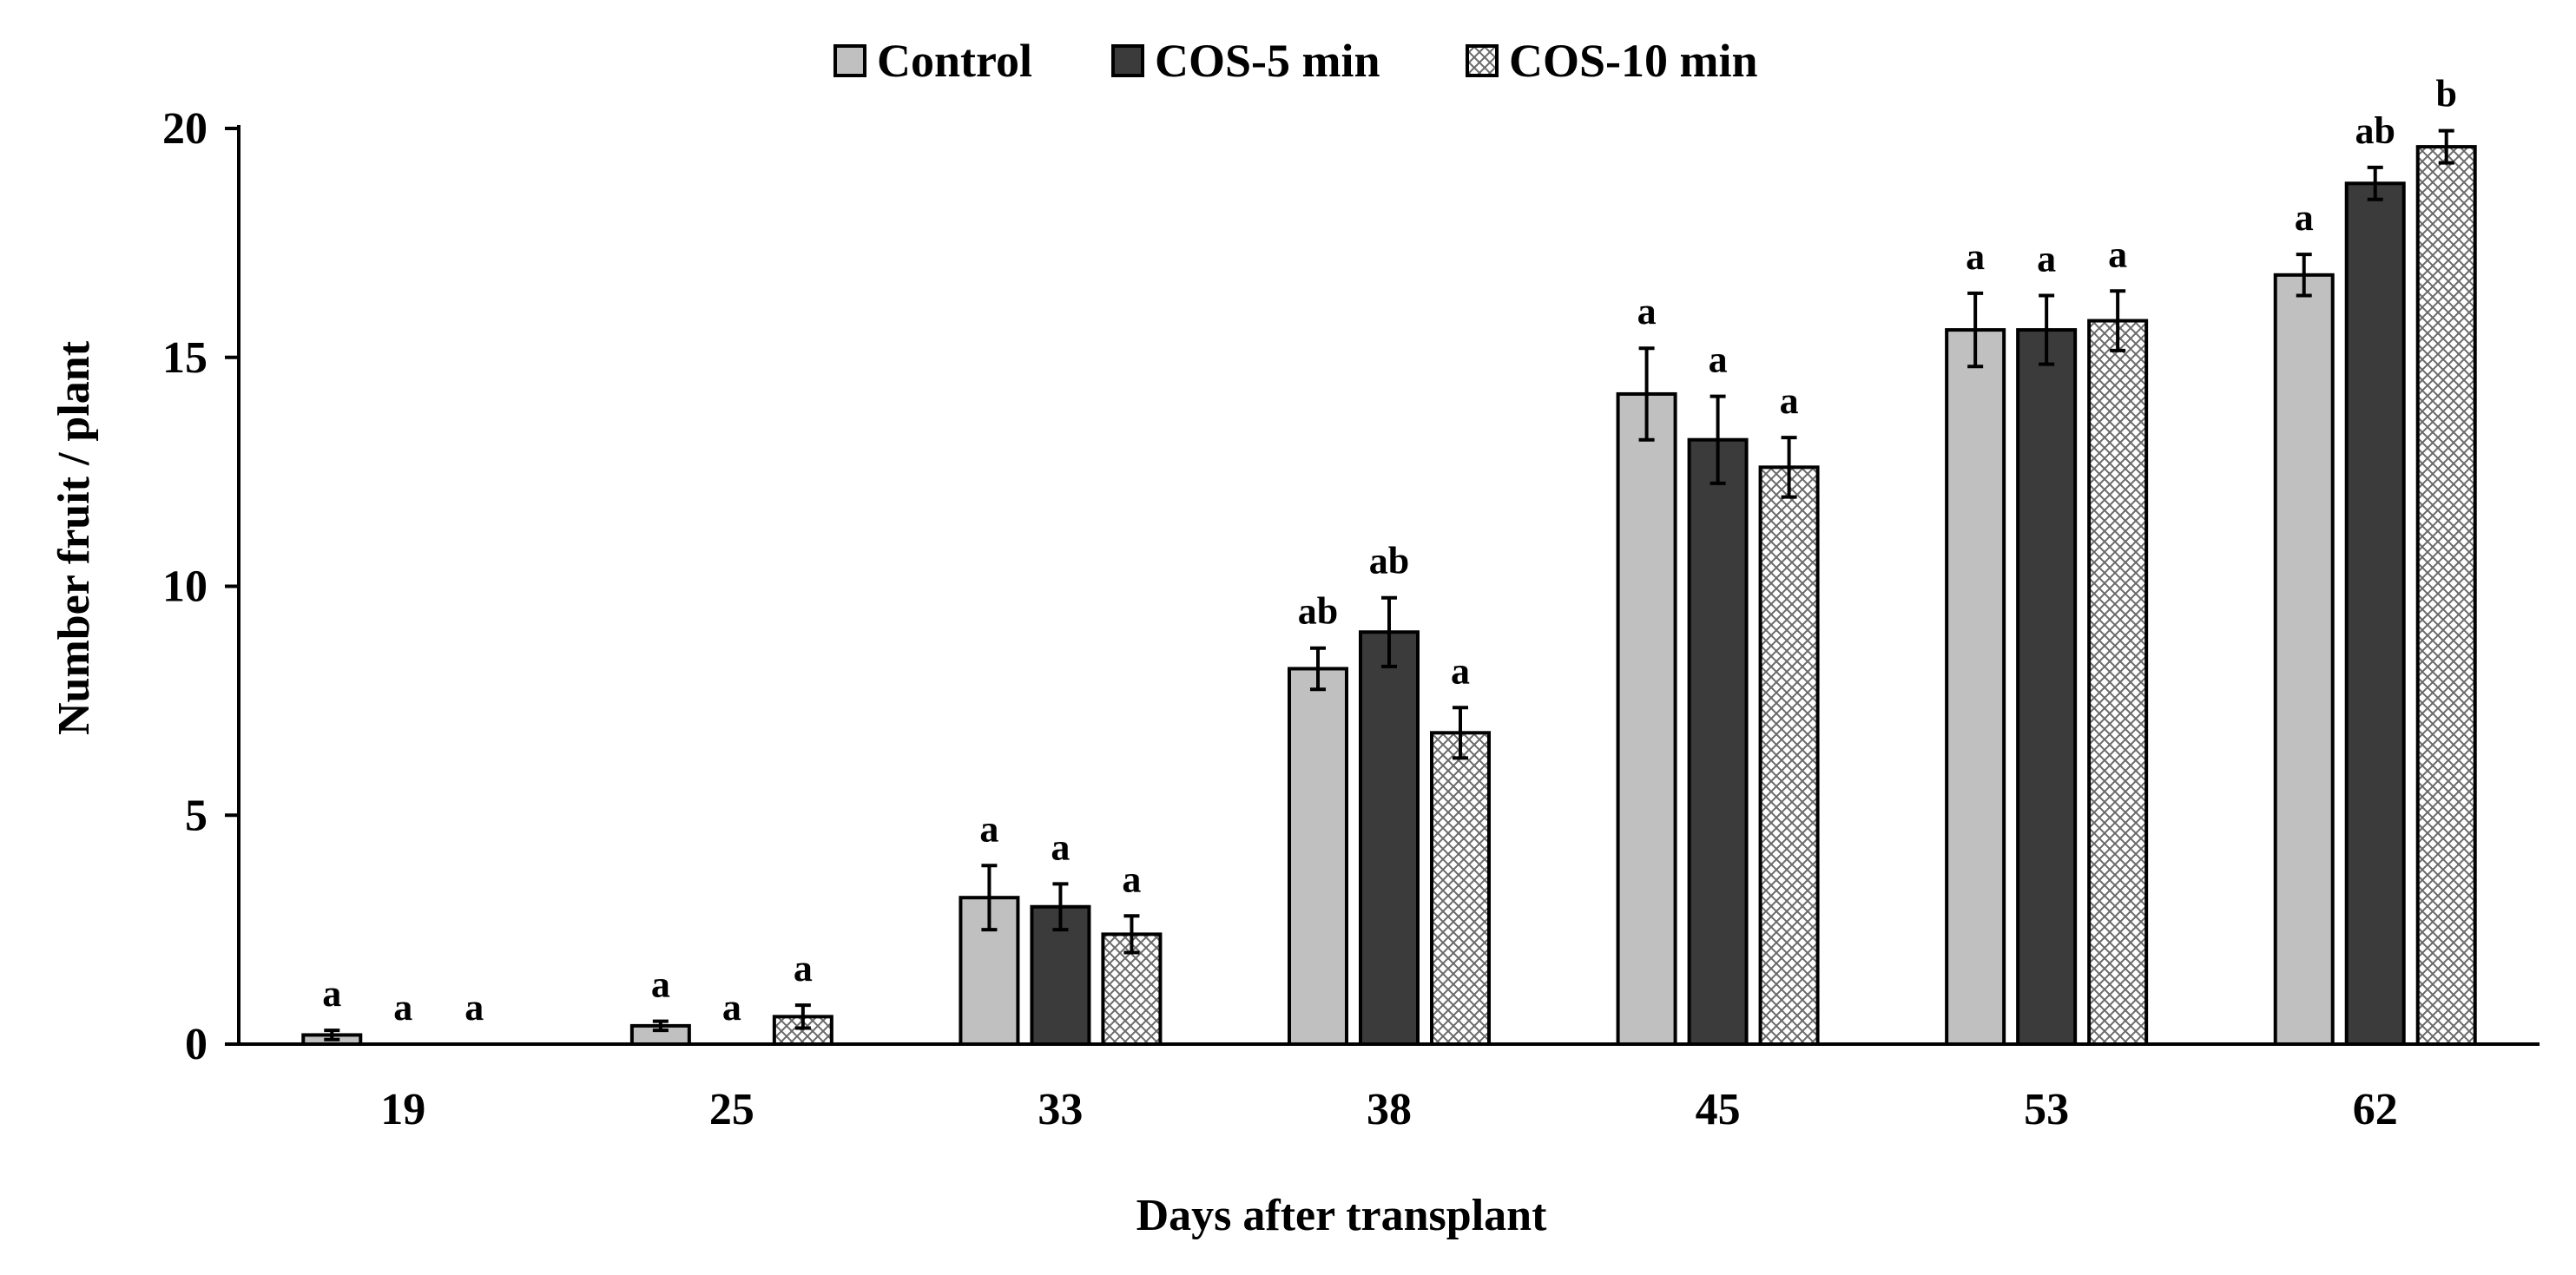  What do you see at coordinates (954, 61) in the screenshot?
I see `legend-label-control: Control` at bounding box center [954, 61].